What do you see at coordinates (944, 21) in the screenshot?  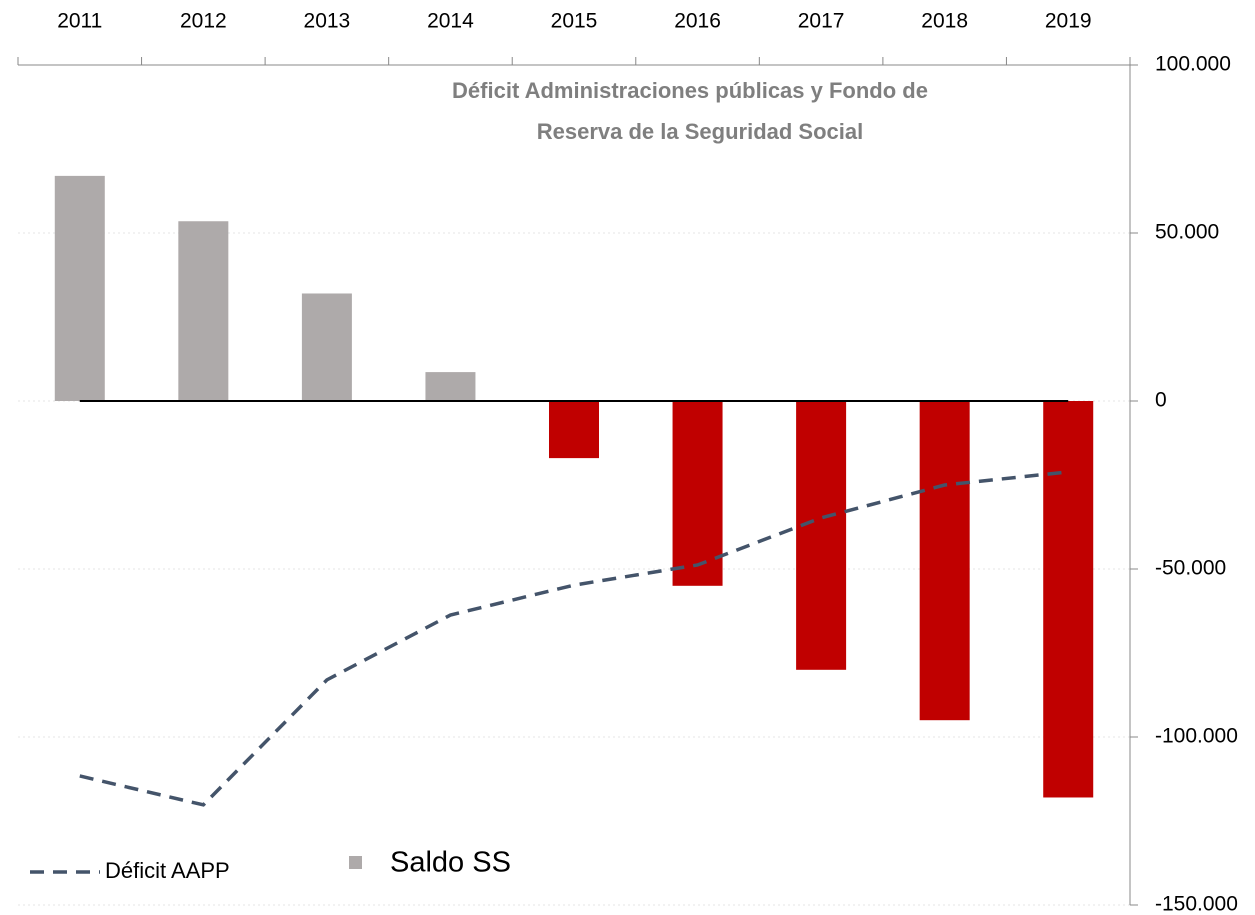 I see `x-tick-label: 2018` at bounding box center [944, 21].